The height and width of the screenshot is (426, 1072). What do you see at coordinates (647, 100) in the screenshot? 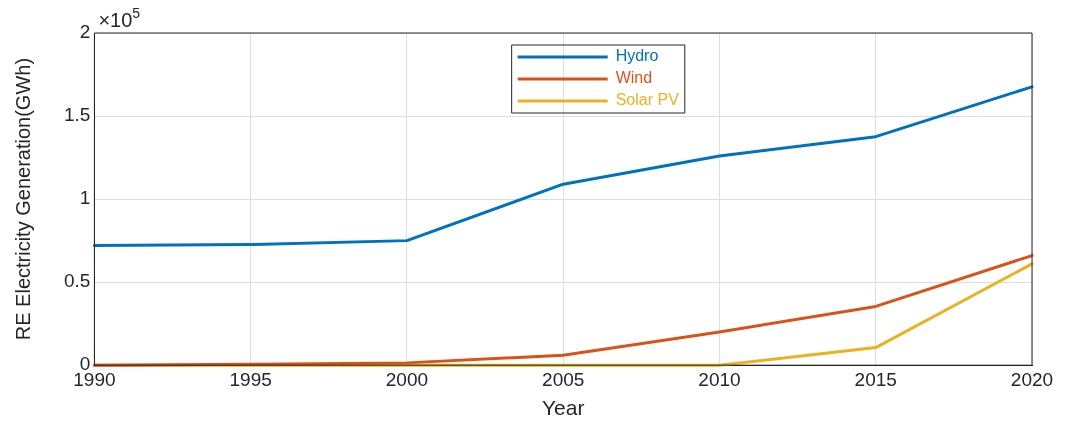
I see `text: Solar PV` at bounding box center [647, 100].